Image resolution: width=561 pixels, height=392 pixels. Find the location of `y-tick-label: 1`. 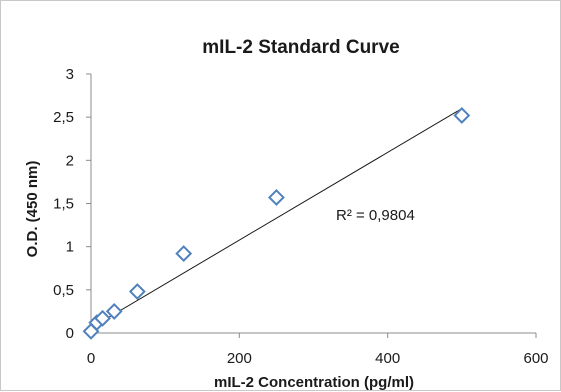

y-tick-label: 1 is located at coordinates (70, 247).